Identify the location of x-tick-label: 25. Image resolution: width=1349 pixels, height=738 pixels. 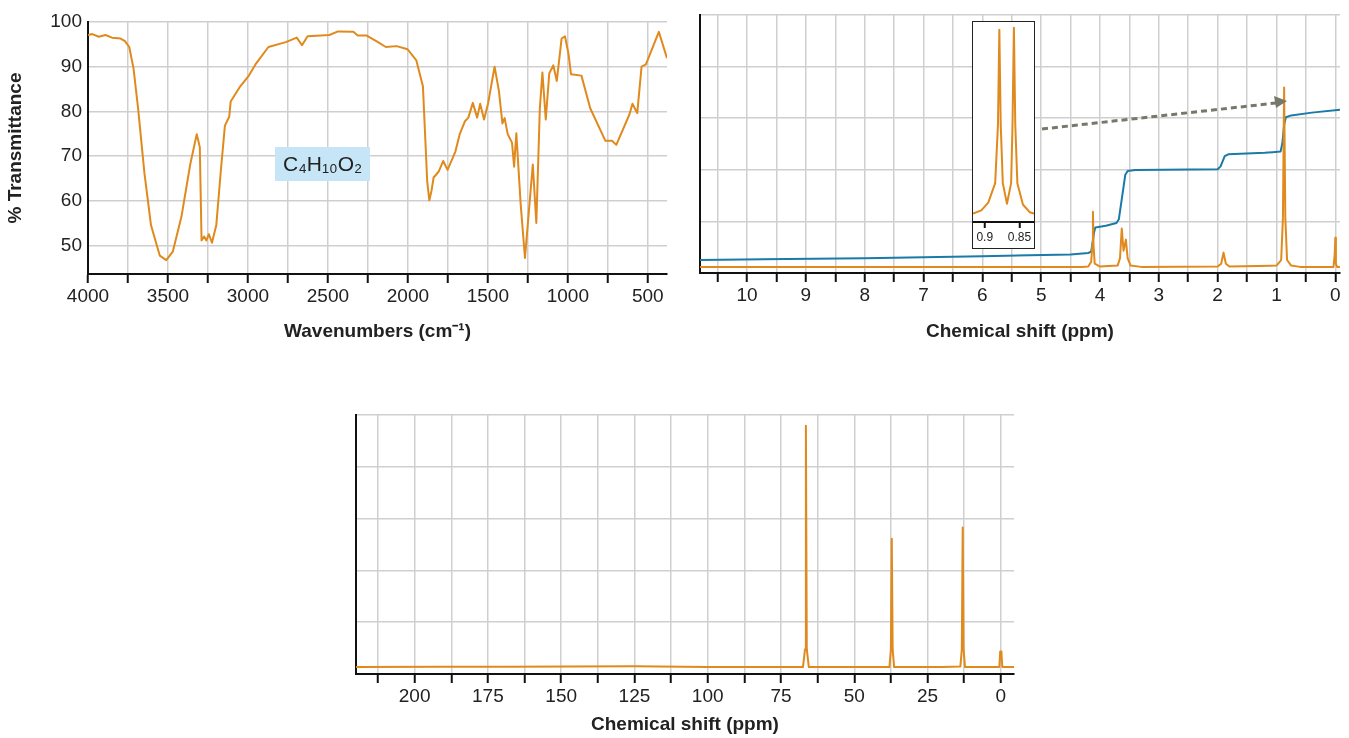
(927, 695).